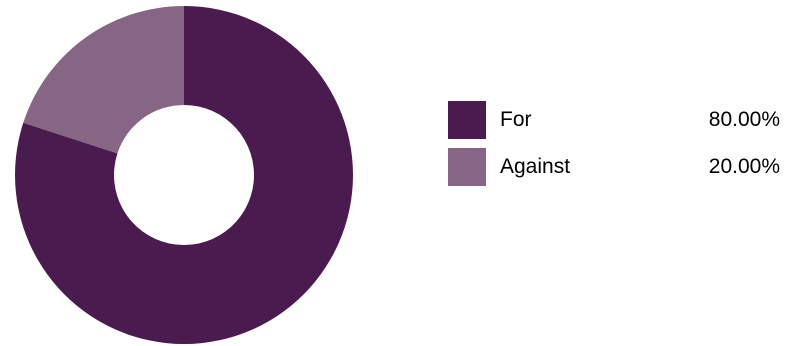 This screenshot has height=346, width=794. I want to click on chart-legend: For 80.00% Against 20.00%, so click(616, 148).